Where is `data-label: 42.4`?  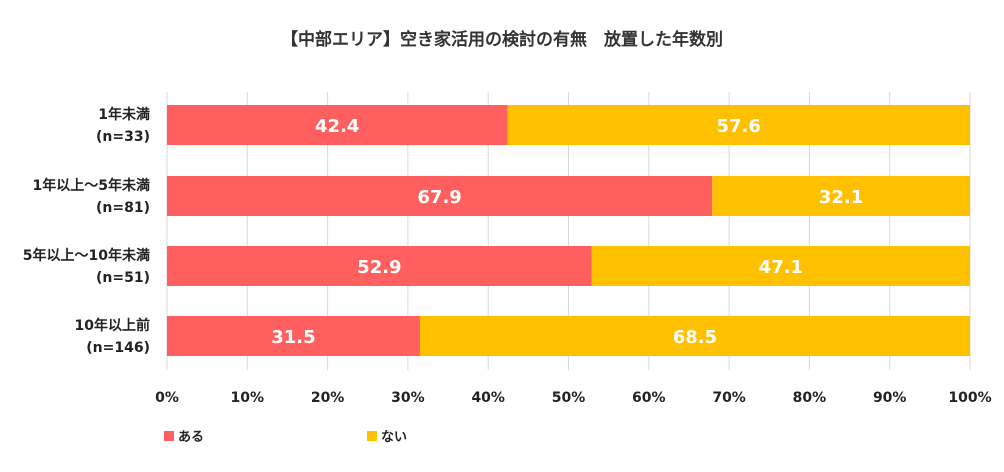
data-label: 42.4 is located at coordinates (337, 126).